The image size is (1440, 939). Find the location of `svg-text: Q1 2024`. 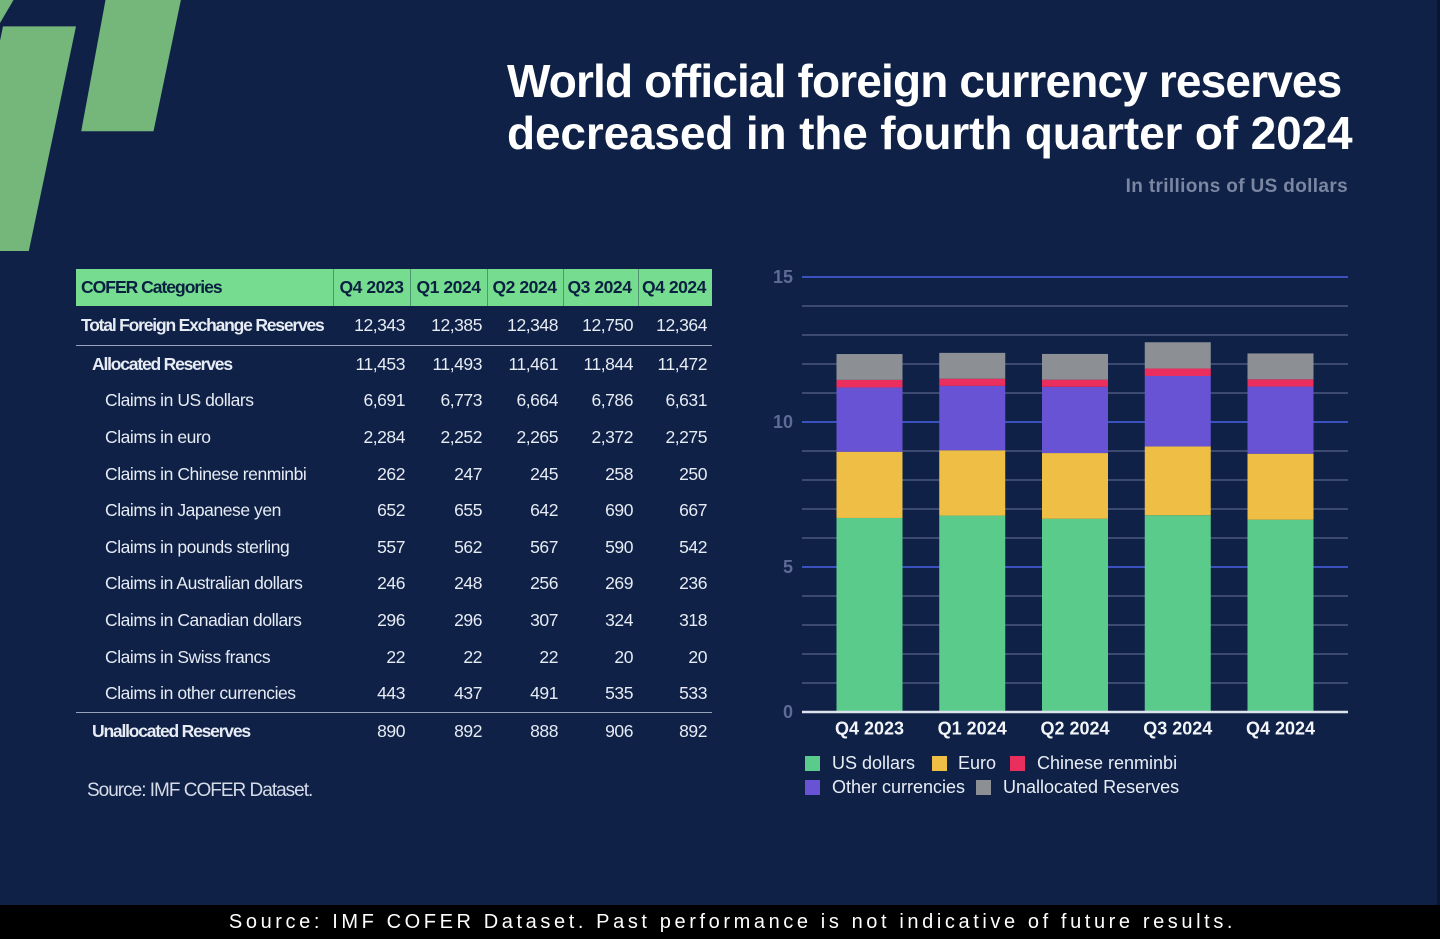

svg-text: Q1 2024 is located at coordinates (972, 729).